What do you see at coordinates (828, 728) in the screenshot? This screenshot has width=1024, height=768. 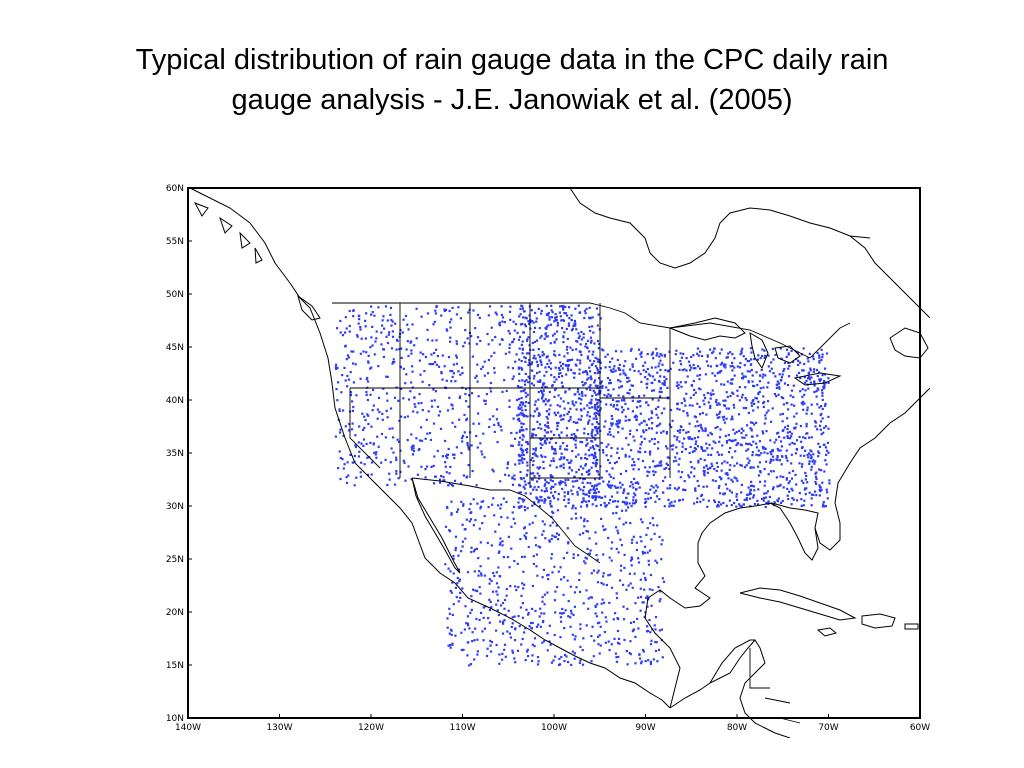 I see `lon-tick-label: 70W` at bounding box center [828, 728].